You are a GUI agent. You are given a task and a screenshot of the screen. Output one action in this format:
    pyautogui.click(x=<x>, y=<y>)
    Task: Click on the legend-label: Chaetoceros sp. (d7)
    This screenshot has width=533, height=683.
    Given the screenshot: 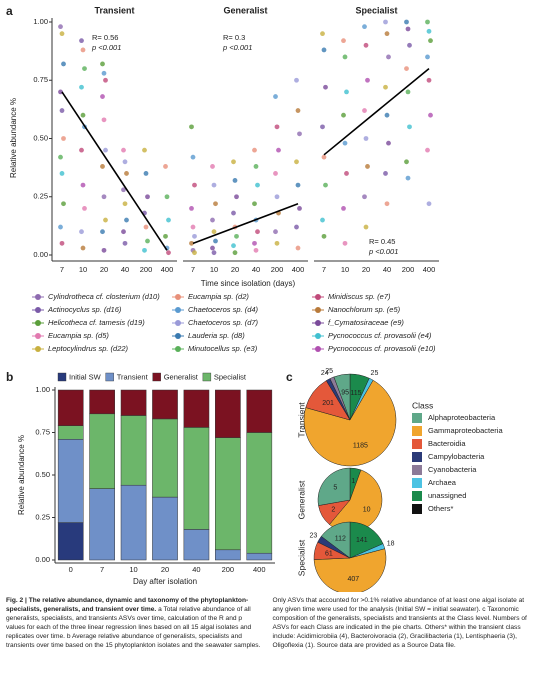 What is the action you would take?
    pyautogui.click(x=223, y=322)
    